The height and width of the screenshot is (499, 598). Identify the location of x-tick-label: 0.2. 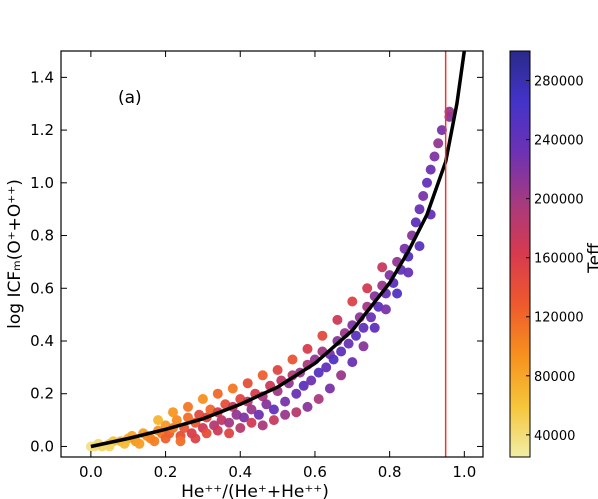
(166, 472).